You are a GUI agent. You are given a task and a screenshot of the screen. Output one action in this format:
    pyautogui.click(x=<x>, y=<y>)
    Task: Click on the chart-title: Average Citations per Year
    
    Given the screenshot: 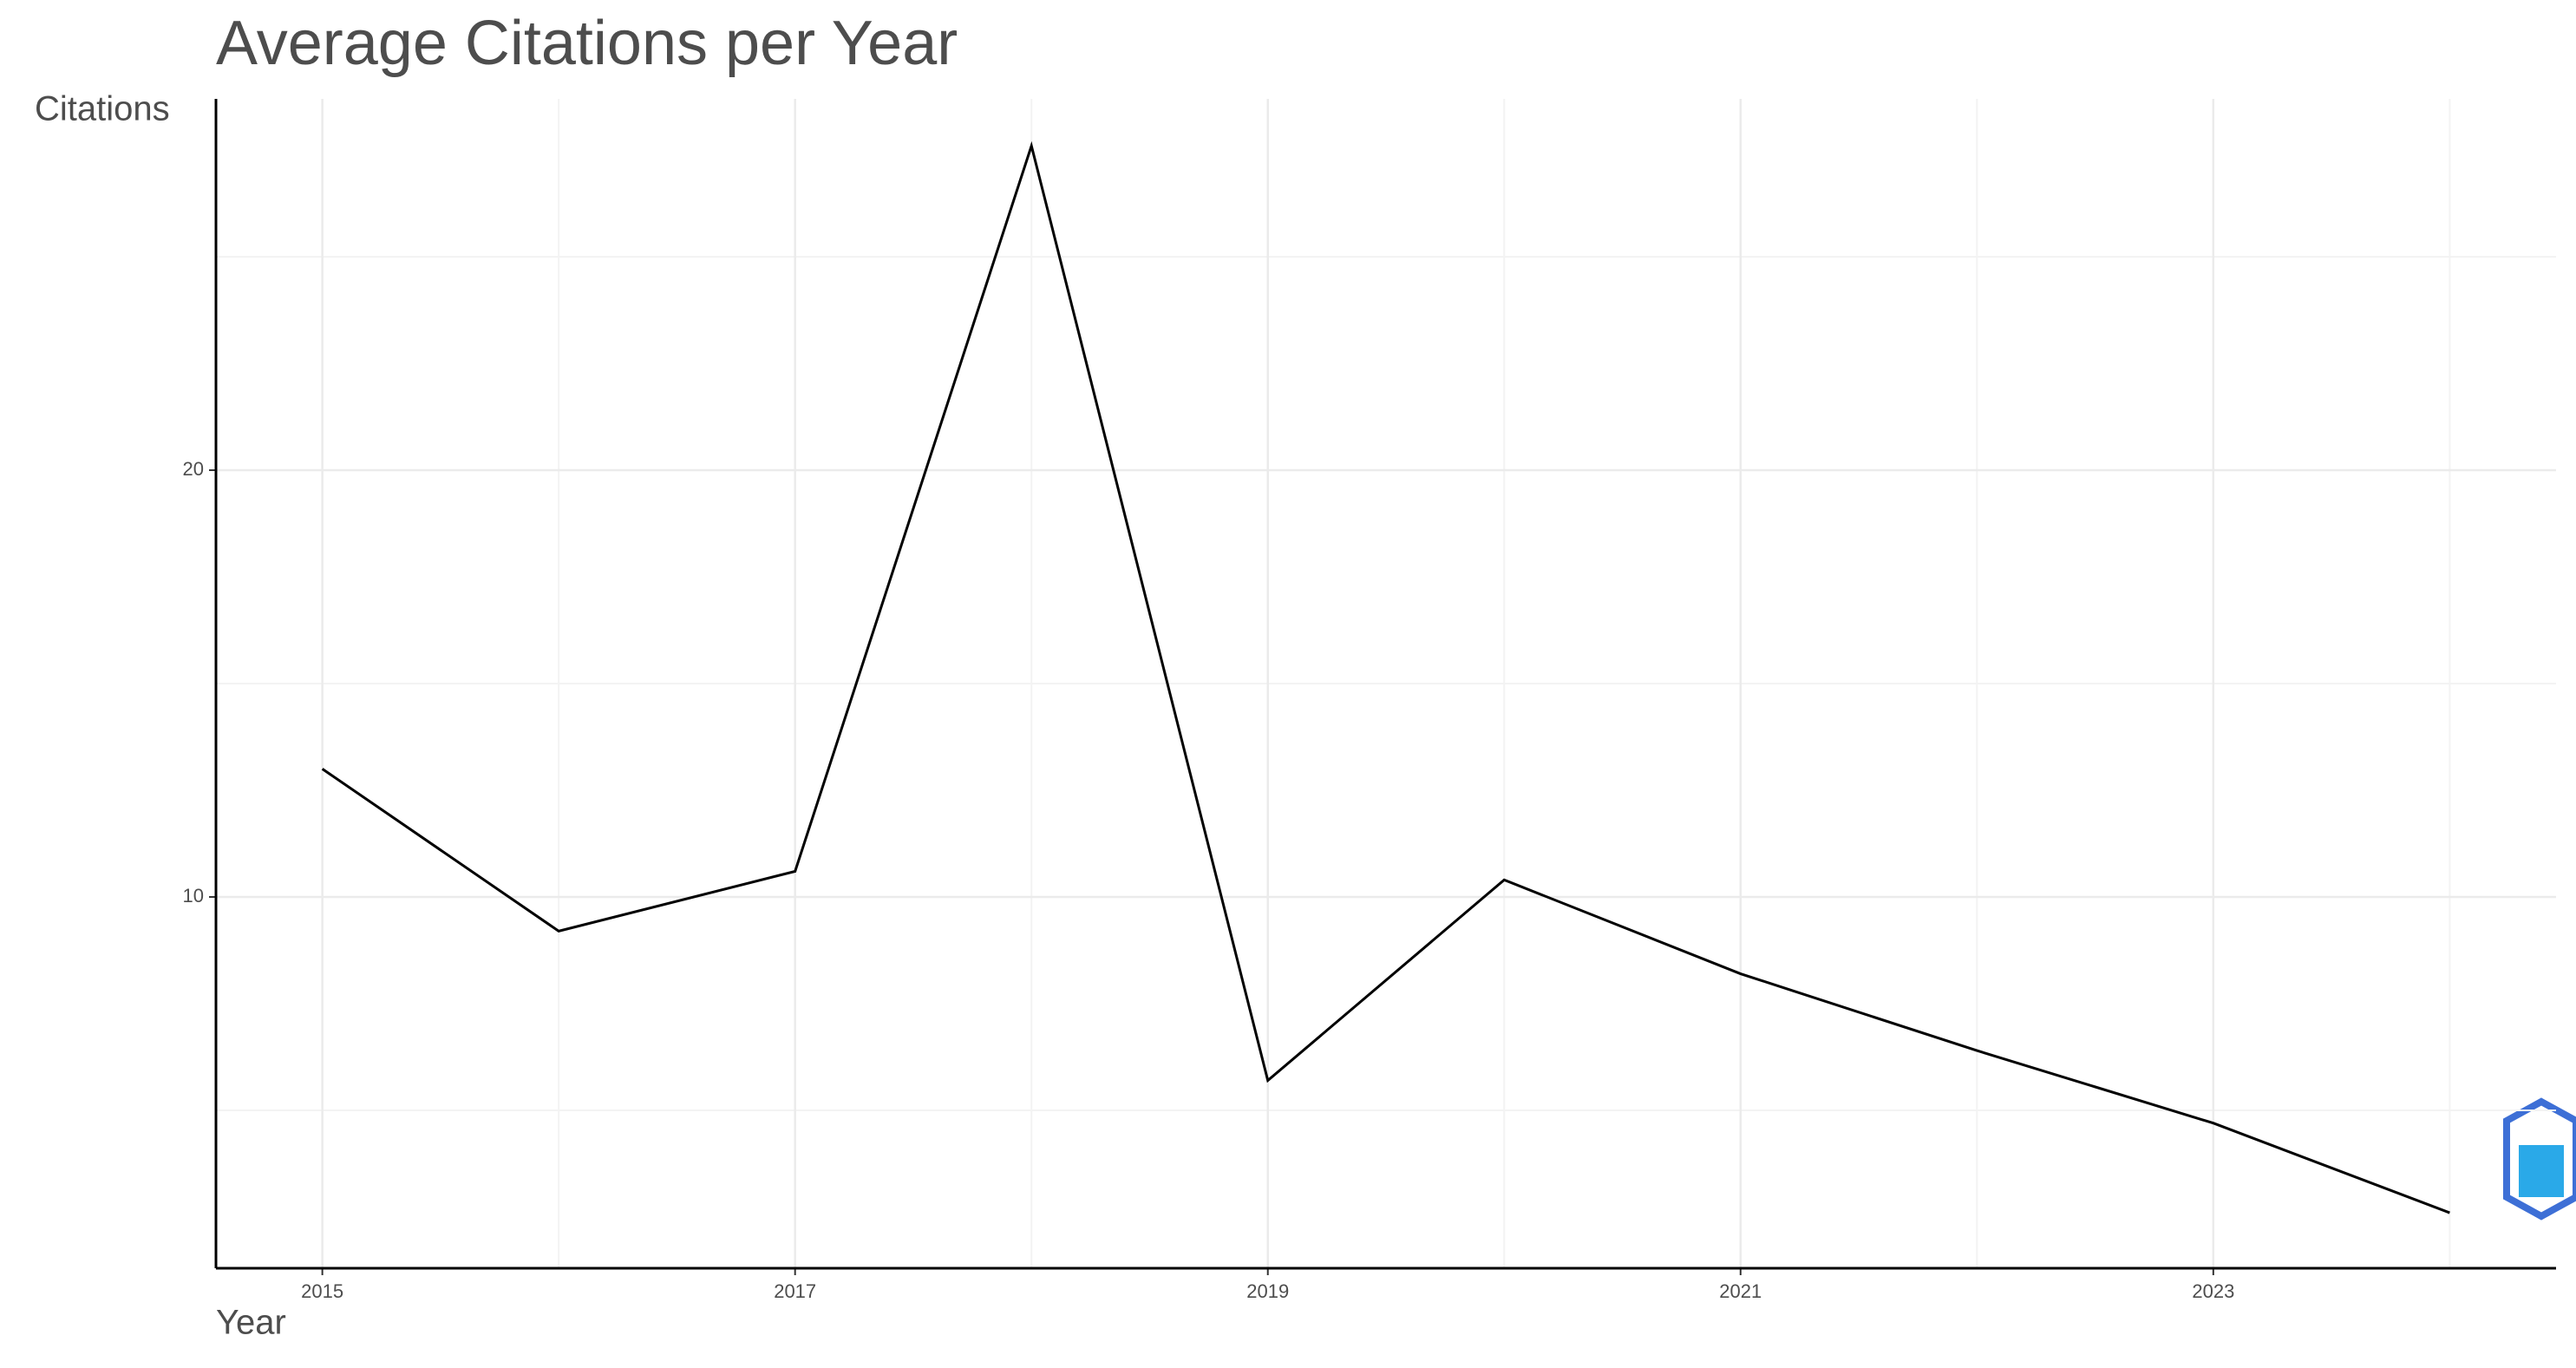 What is the action you would take?
    pyautogui.click(x=587, y=43)
    